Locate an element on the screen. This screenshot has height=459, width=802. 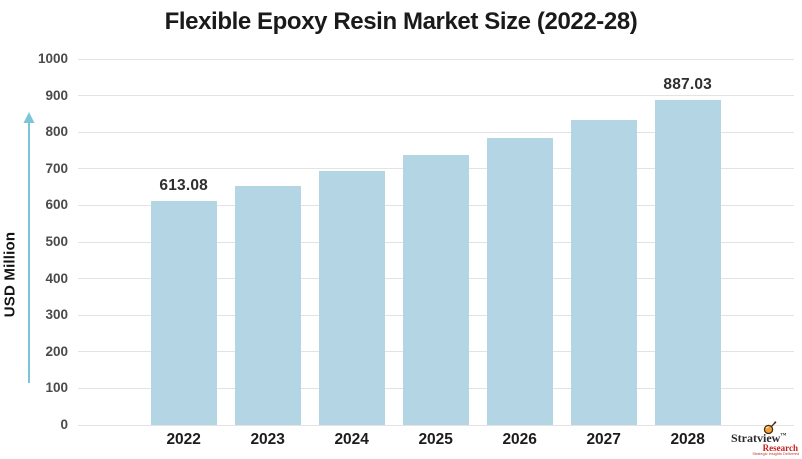
x-tick-label: 2023 is located at coordinates (267, 439).